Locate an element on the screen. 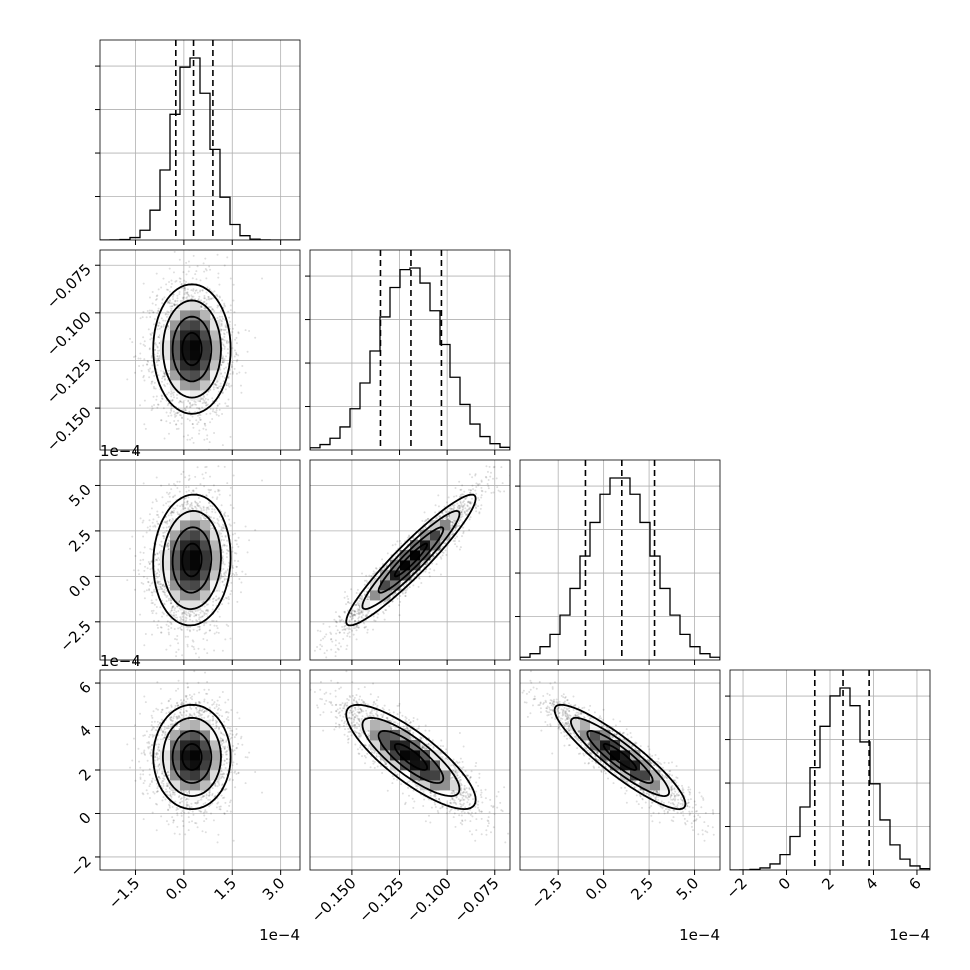 Image resolution: width=970 pixels, height=970 pixels. y-tick-label: −0.150 is located at coordinates (69, 429).